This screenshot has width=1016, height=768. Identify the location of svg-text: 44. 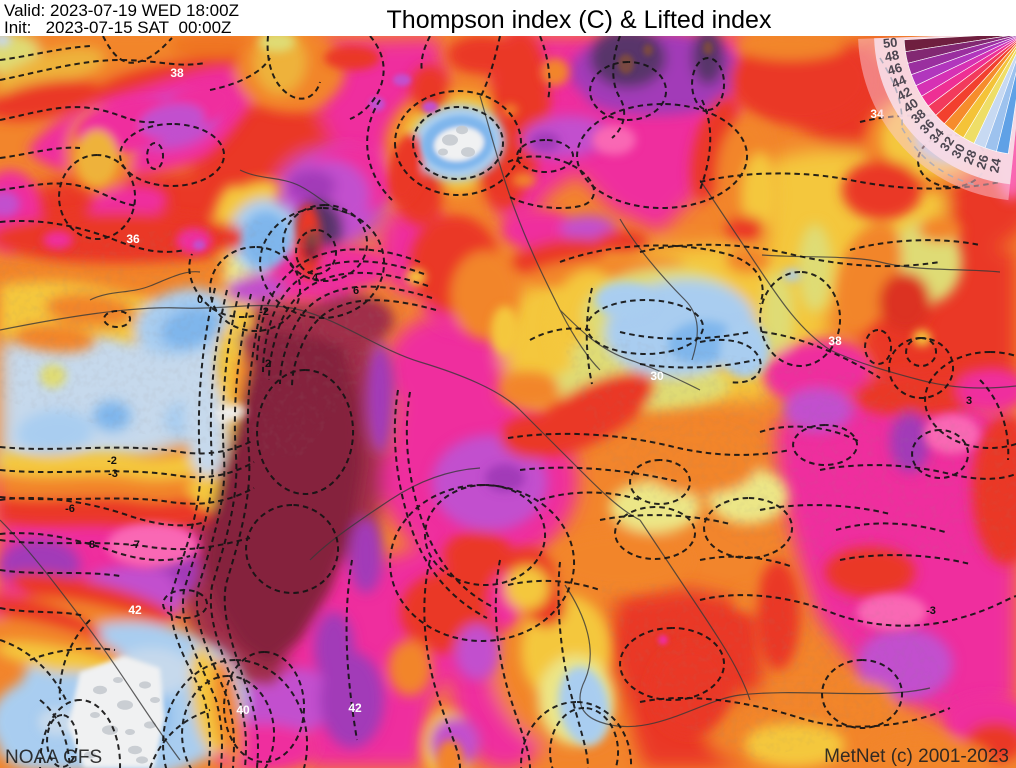
(899, 82).